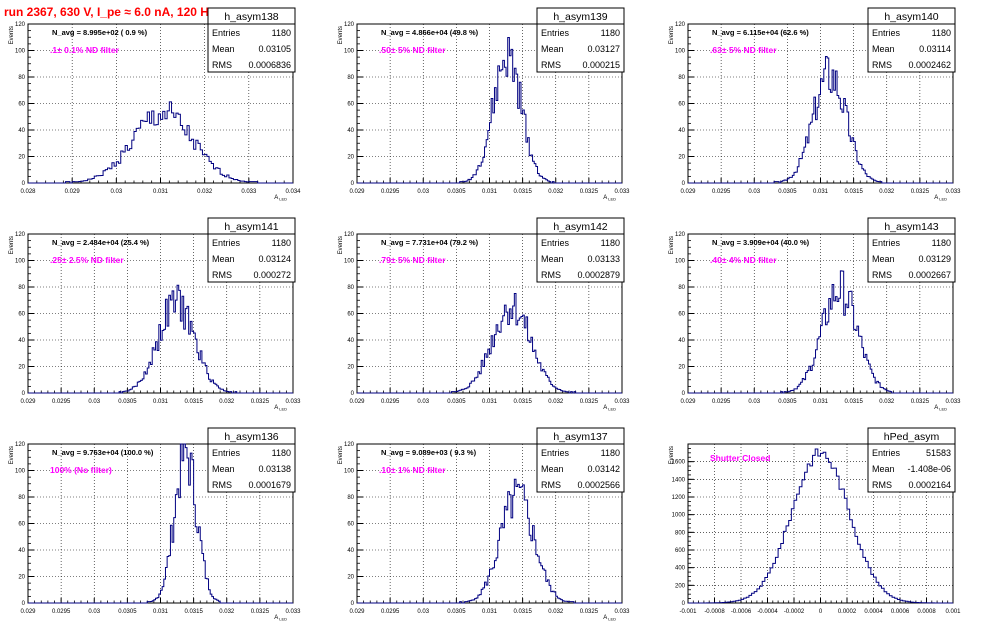 This screenshot has height=622, width=996. I want to click on x-tick-label: -0.0002, so click(794, 612).